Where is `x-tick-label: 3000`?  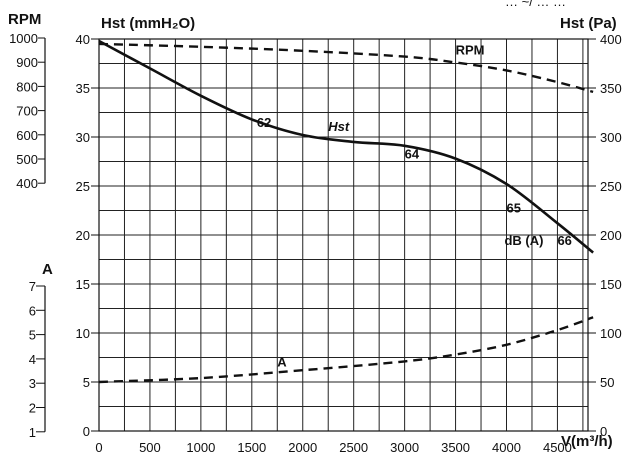 x-tick-label: 3000 is located at coordinates (404, 447).